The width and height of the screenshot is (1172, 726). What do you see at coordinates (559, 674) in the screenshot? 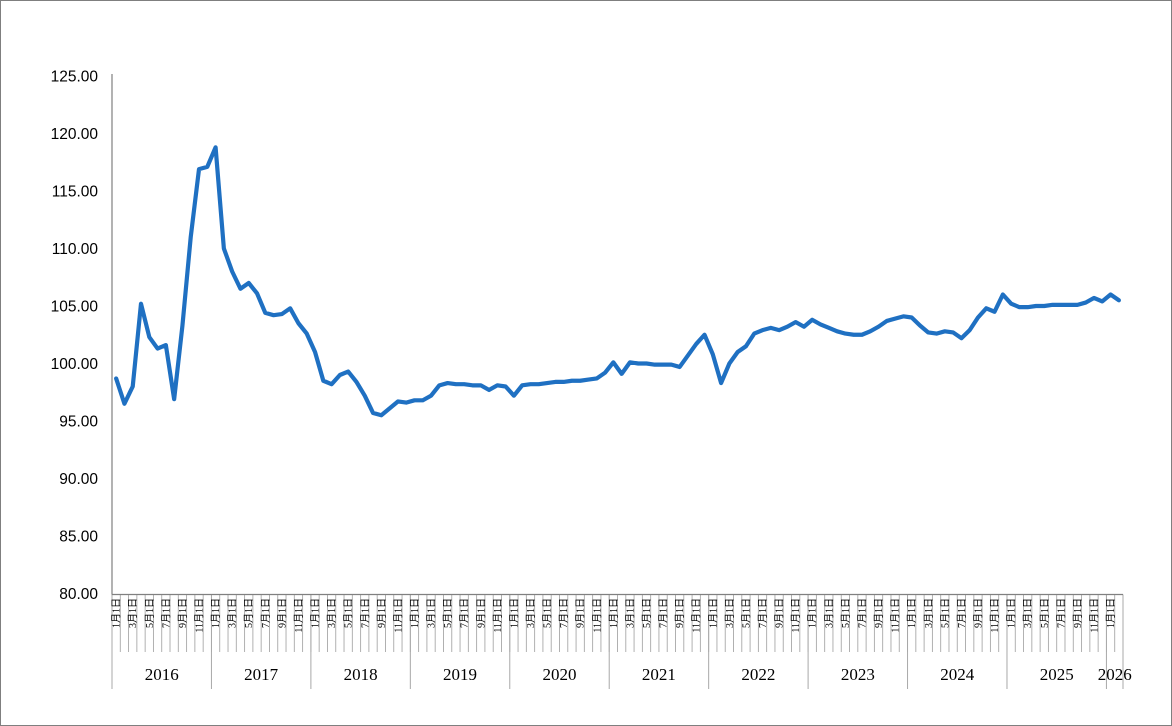
I see `x-axis-year-label: 2020` at bounding box center [559, 674].